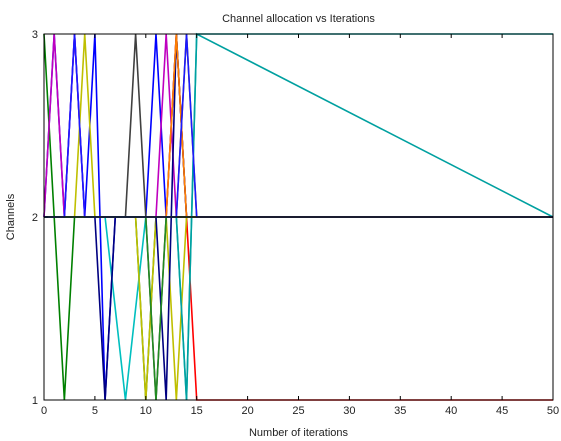  What do you see at coordinates (11, 216) in the screenshot?
I see `y-axis-label: Channels` at bounding box center [11, 216].